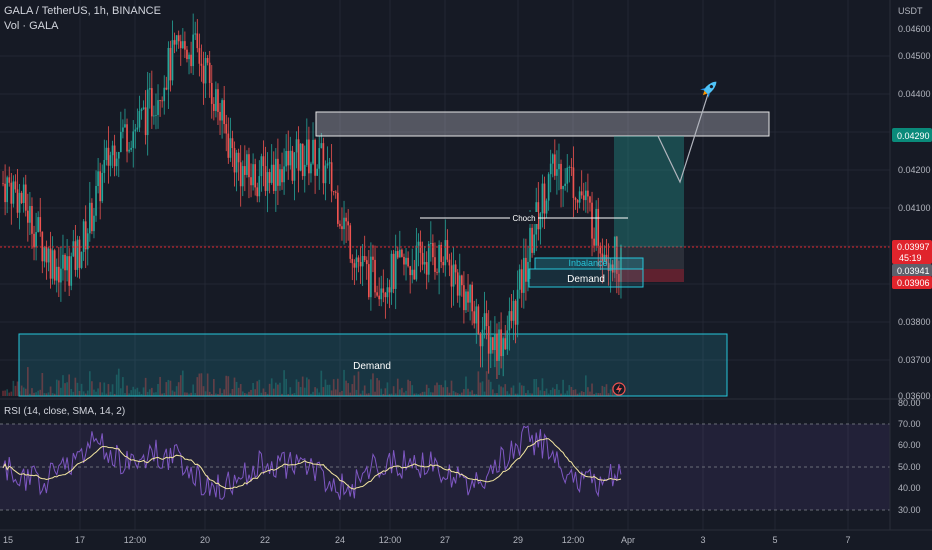 The height and width of the screenshot is (550, 932). What do you see at coordinates (542, 124) in the screenshot?
I see `supply-zone` at bounding box center [542, 124].